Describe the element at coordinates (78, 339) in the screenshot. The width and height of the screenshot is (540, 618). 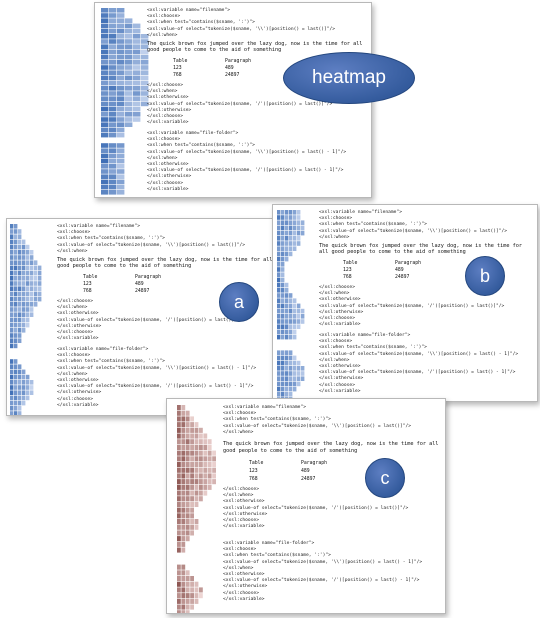
I see `code-line: </xsl:variable>` at that location.